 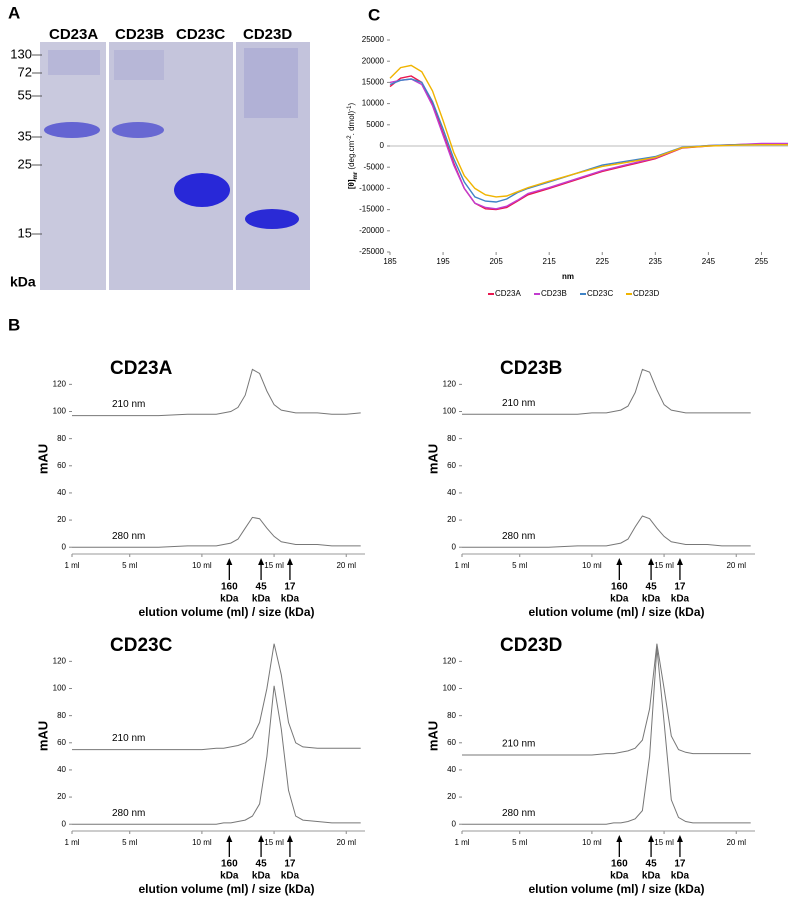 What do you see at coordinates (646, 293) in the screenshot?
I see `legend-label: CD23D` at bounding box center [646, 293].